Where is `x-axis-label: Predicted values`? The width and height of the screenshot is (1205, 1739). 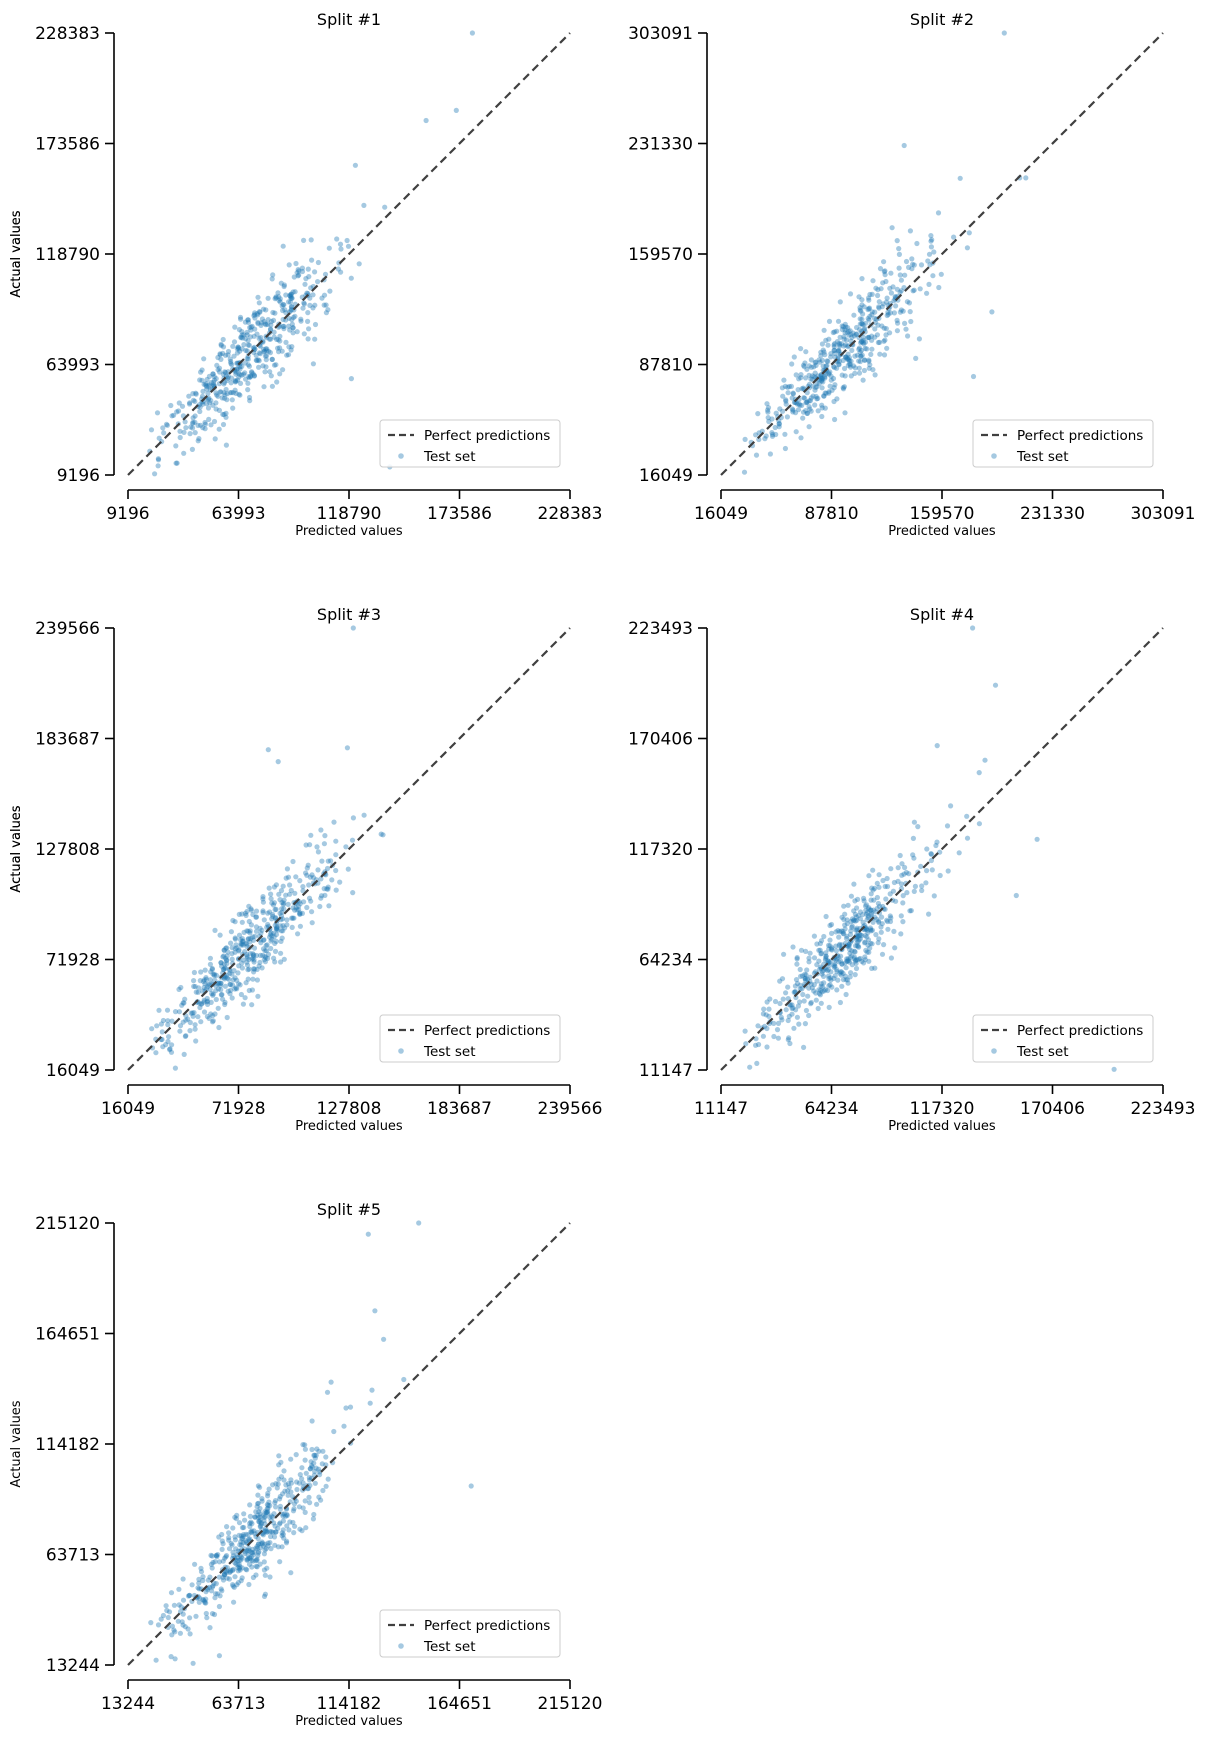
x-axis-label: Predicted values is located at coordinates (349, 1126).